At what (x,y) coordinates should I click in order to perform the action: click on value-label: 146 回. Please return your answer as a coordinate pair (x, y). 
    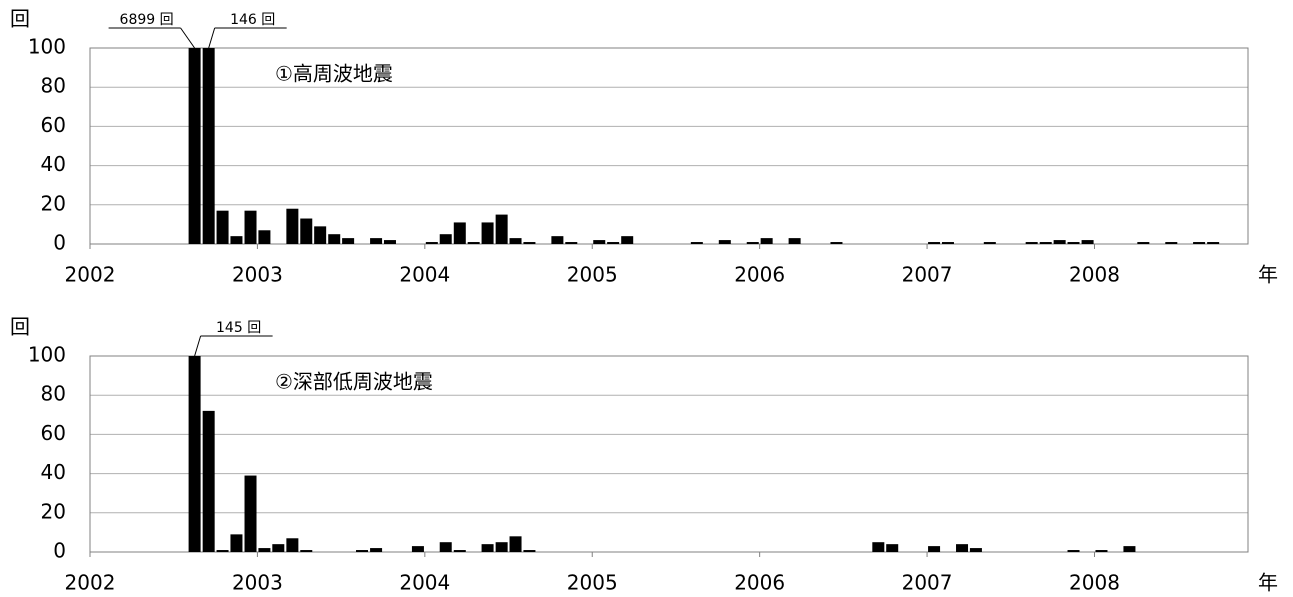
    Looking at the image, I should click on (252, 20).